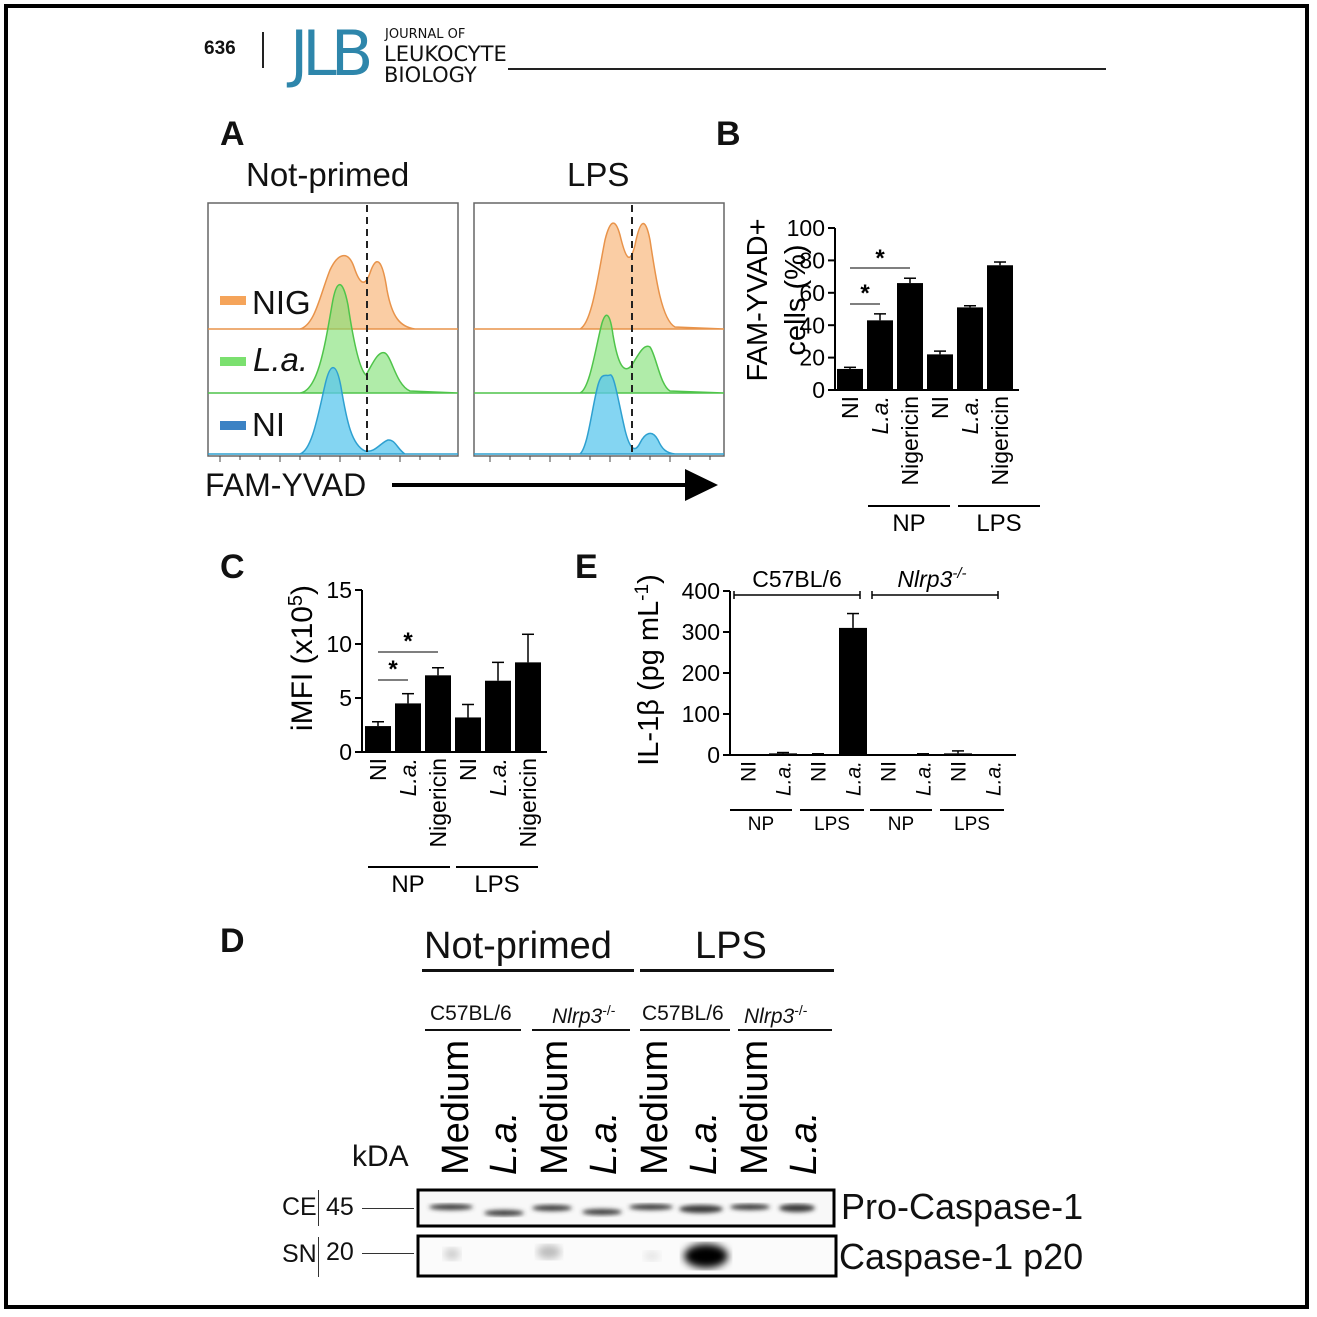  What do you see at coordinates (339, 590) in the screenshot?
I see `y-tick-label: 15` at bounding box center [339, 590].